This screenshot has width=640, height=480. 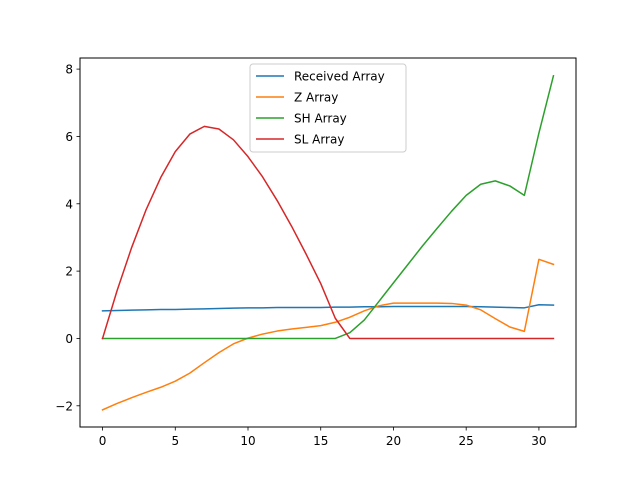 I want to click on legend-label: Z Array, so click(x=316, y=98).